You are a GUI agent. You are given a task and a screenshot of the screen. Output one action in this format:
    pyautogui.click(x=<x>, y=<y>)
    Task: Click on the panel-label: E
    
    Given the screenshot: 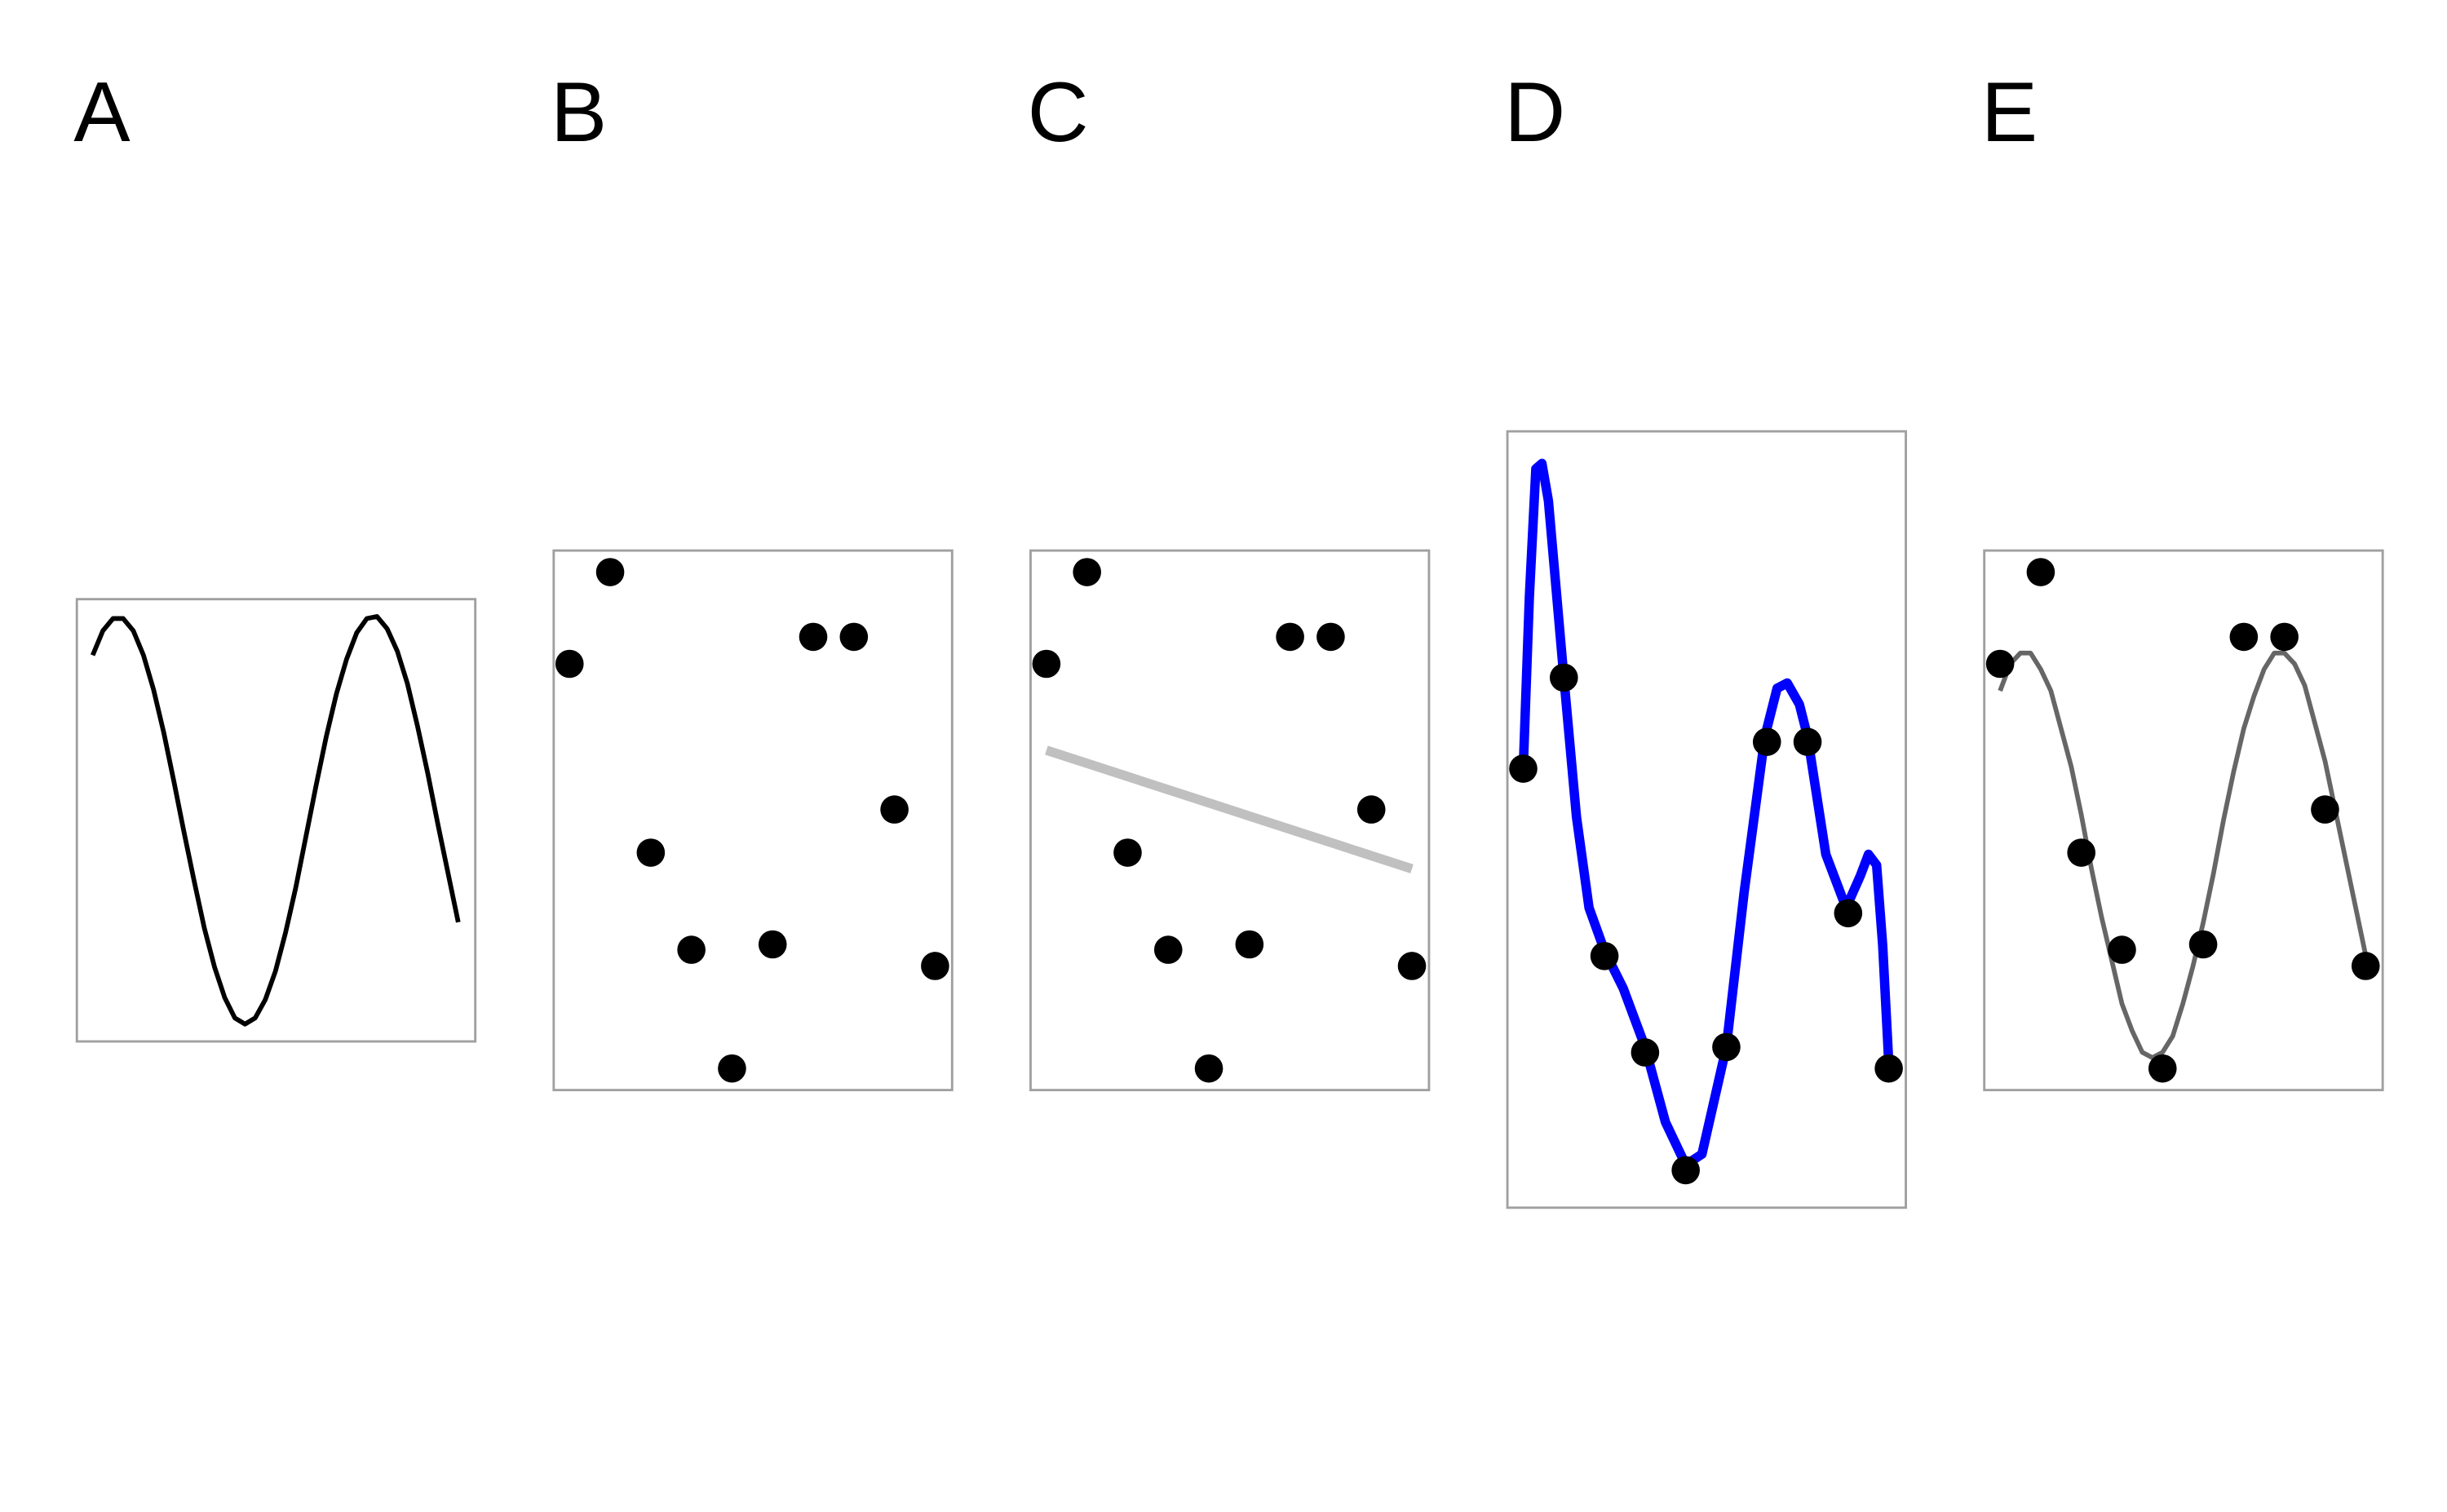 What is the action you would take?
    pyautogui.click(x=2009, y=112)
    